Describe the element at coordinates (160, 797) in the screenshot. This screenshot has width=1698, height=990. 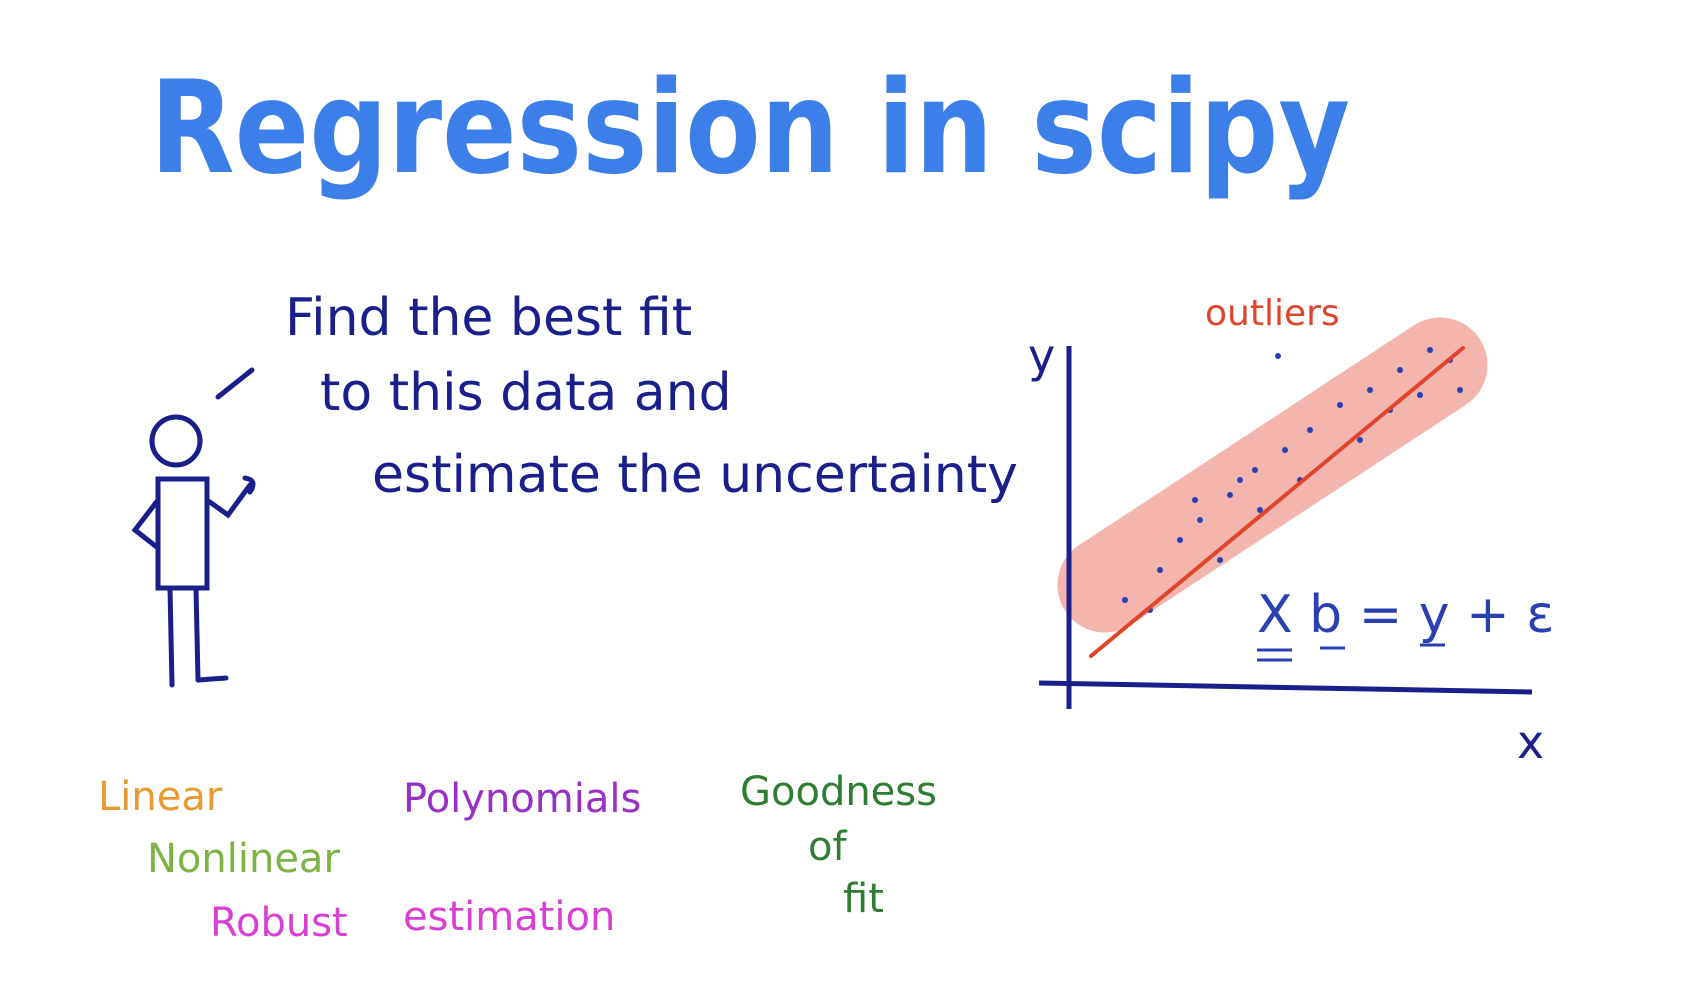
I see `topic-label: Linear` at that location.